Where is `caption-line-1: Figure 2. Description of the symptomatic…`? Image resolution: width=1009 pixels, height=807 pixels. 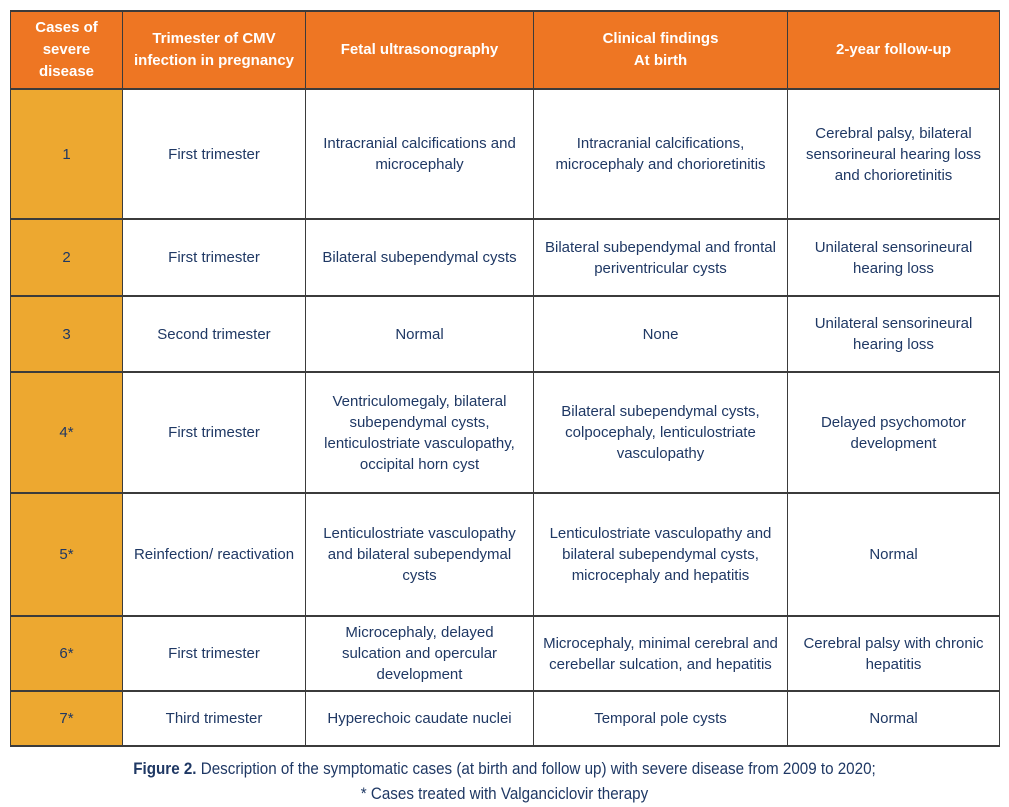 caption-line-1: Figure 2. Description of the symptomatic… is located at coordinates (505, 769).